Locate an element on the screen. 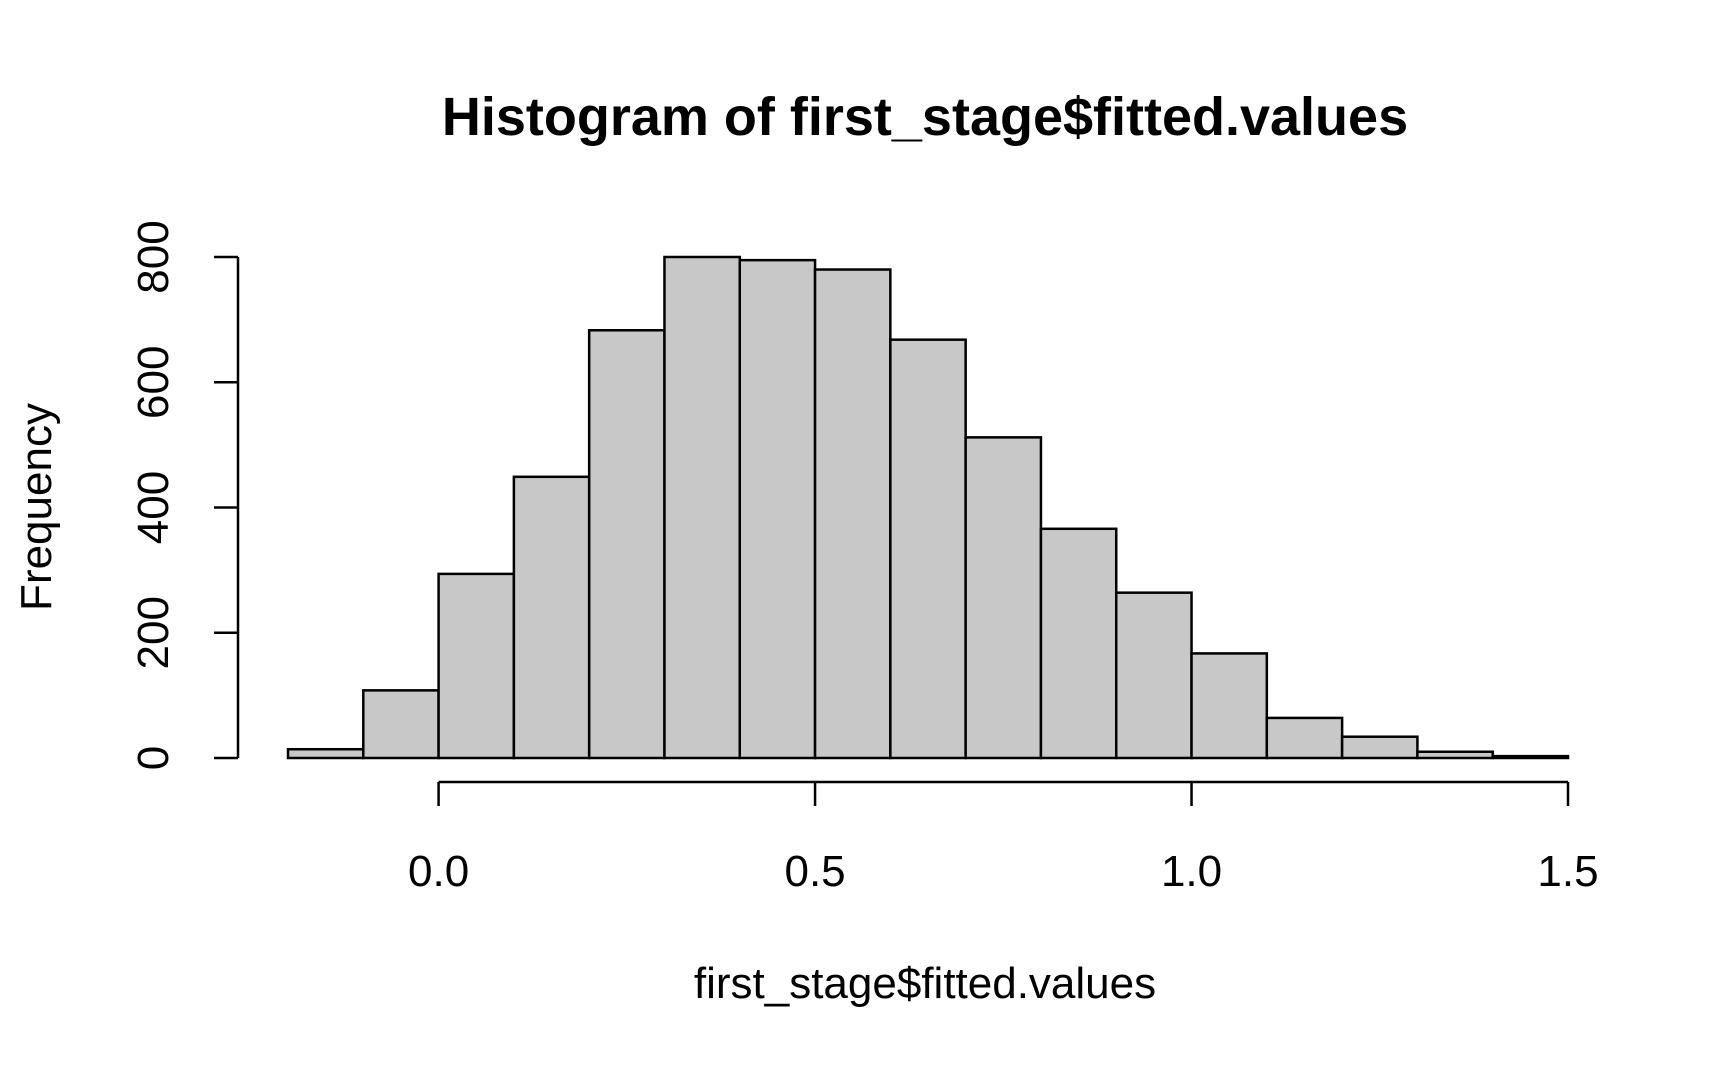 The width and height of the screenshot is (1728, 1072). y-axis: 0 200 400 600 800 is located at coordinates (184, 495).